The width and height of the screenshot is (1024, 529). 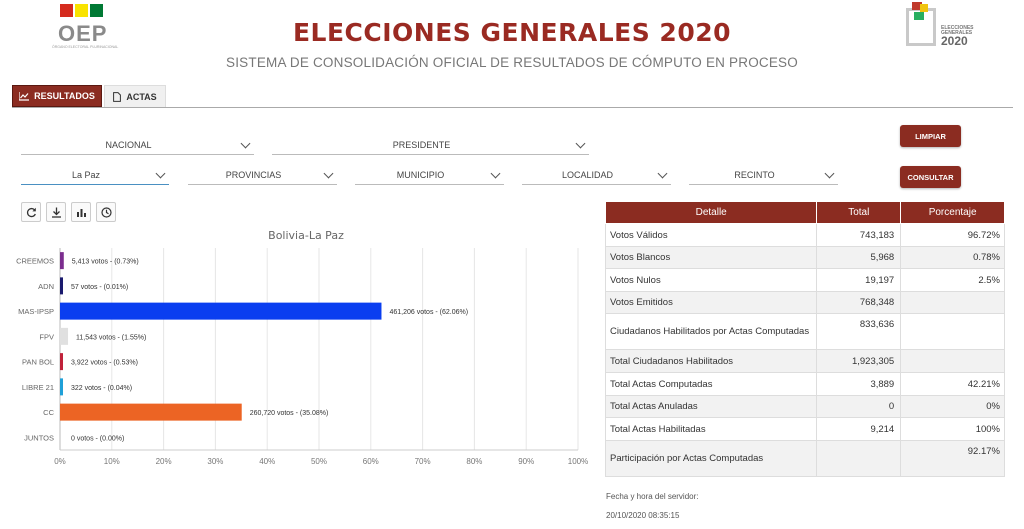 What do you see at coordinates (859, 429) in the screenshot?
I see `row-total: 9,214` at bounding box center [859, 429].